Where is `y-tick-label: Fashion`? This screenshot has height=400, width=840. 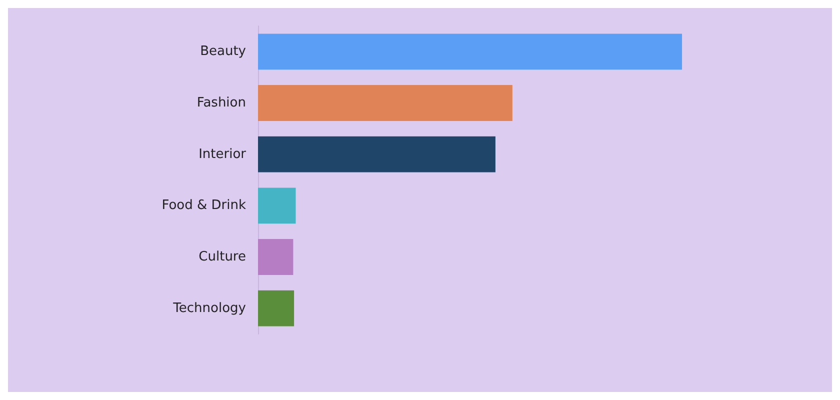
y-tick-label: Fashion is located at coordinates (221, 103).